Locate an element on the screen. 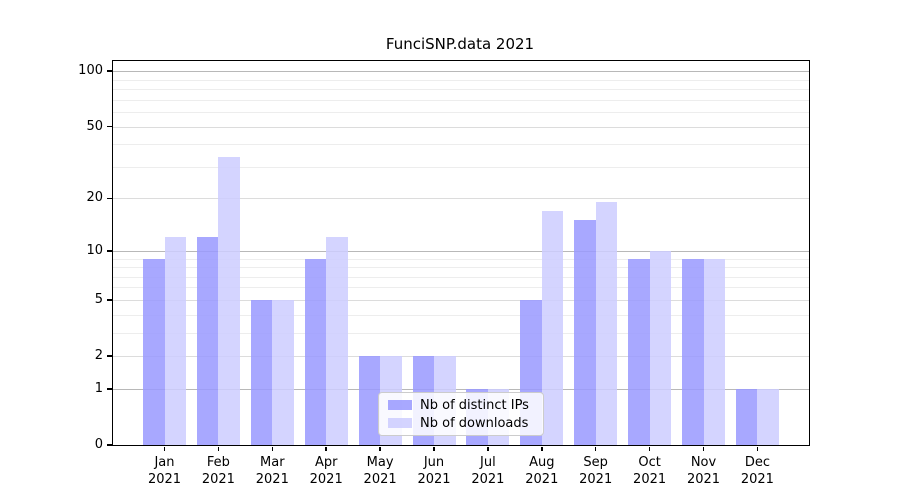  legend-item: Nb of downloads is located at coordinates (461, 423).